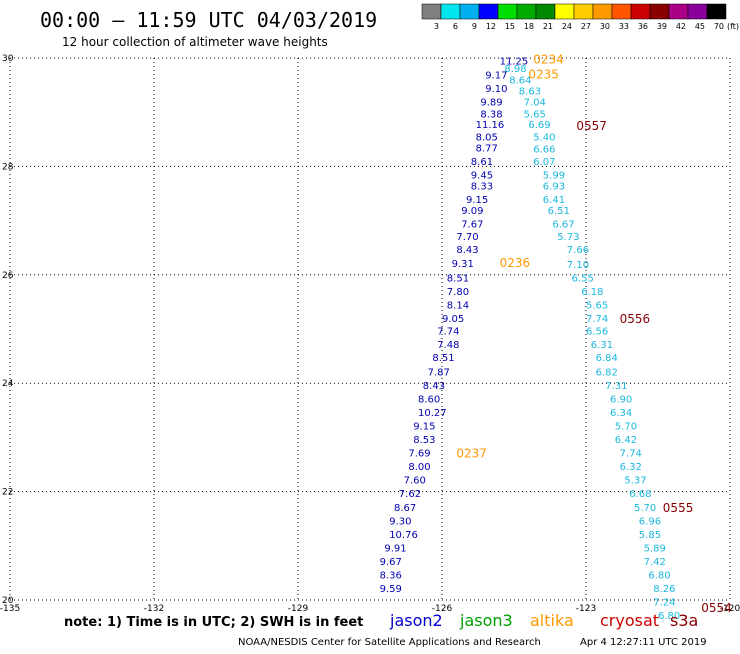 The width and height of the screenshot is (740, 654). I want to click on data-label-jason2: 8.63, so click(530, 92).